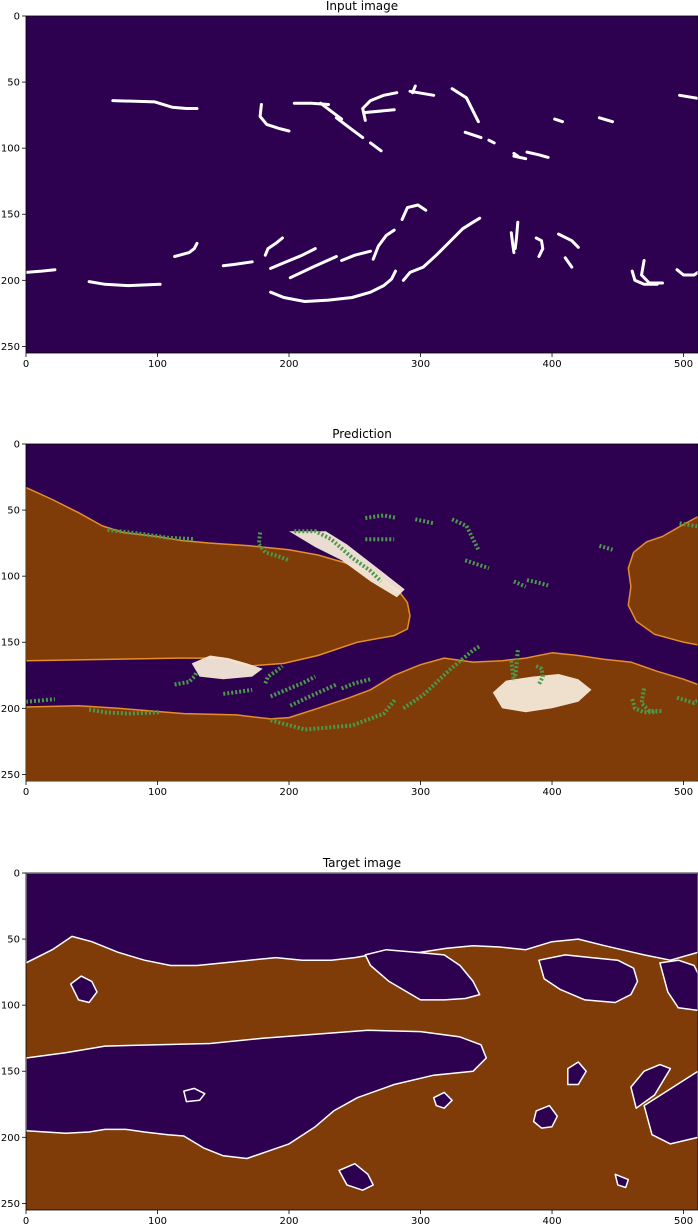 The image size is (698, 1226). What do you see at coordinates (10, 709) in the screenshot?
I see `y-tick-label: 200` at bounding box center [10, 709].